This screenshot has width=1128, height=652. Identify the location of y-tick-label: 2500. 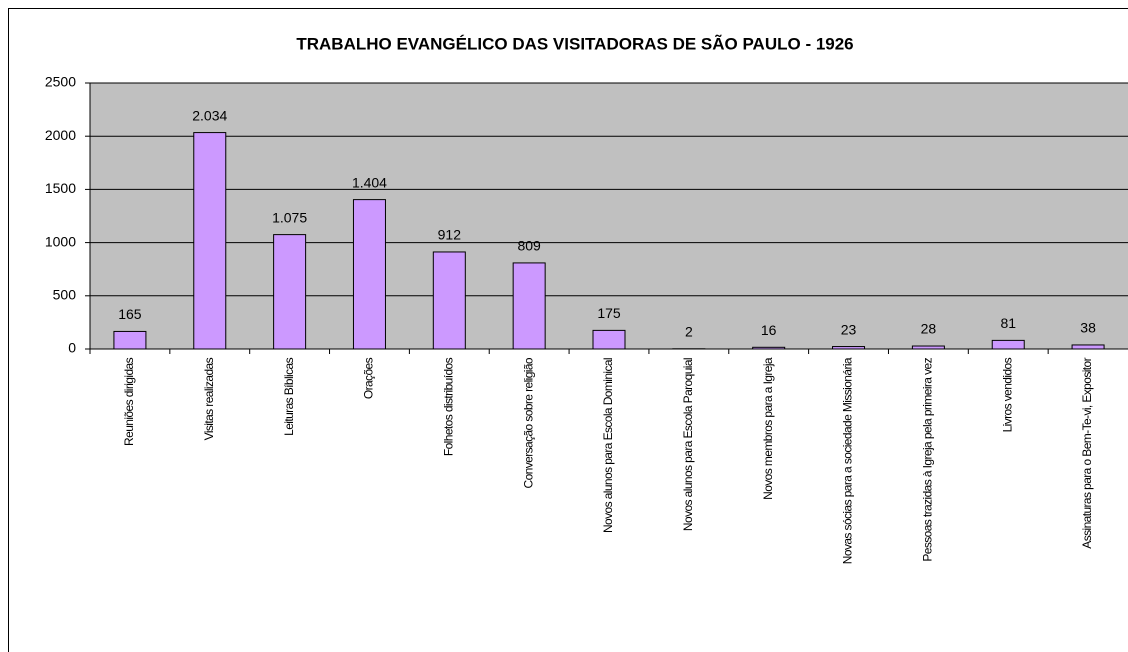
(60, 82).